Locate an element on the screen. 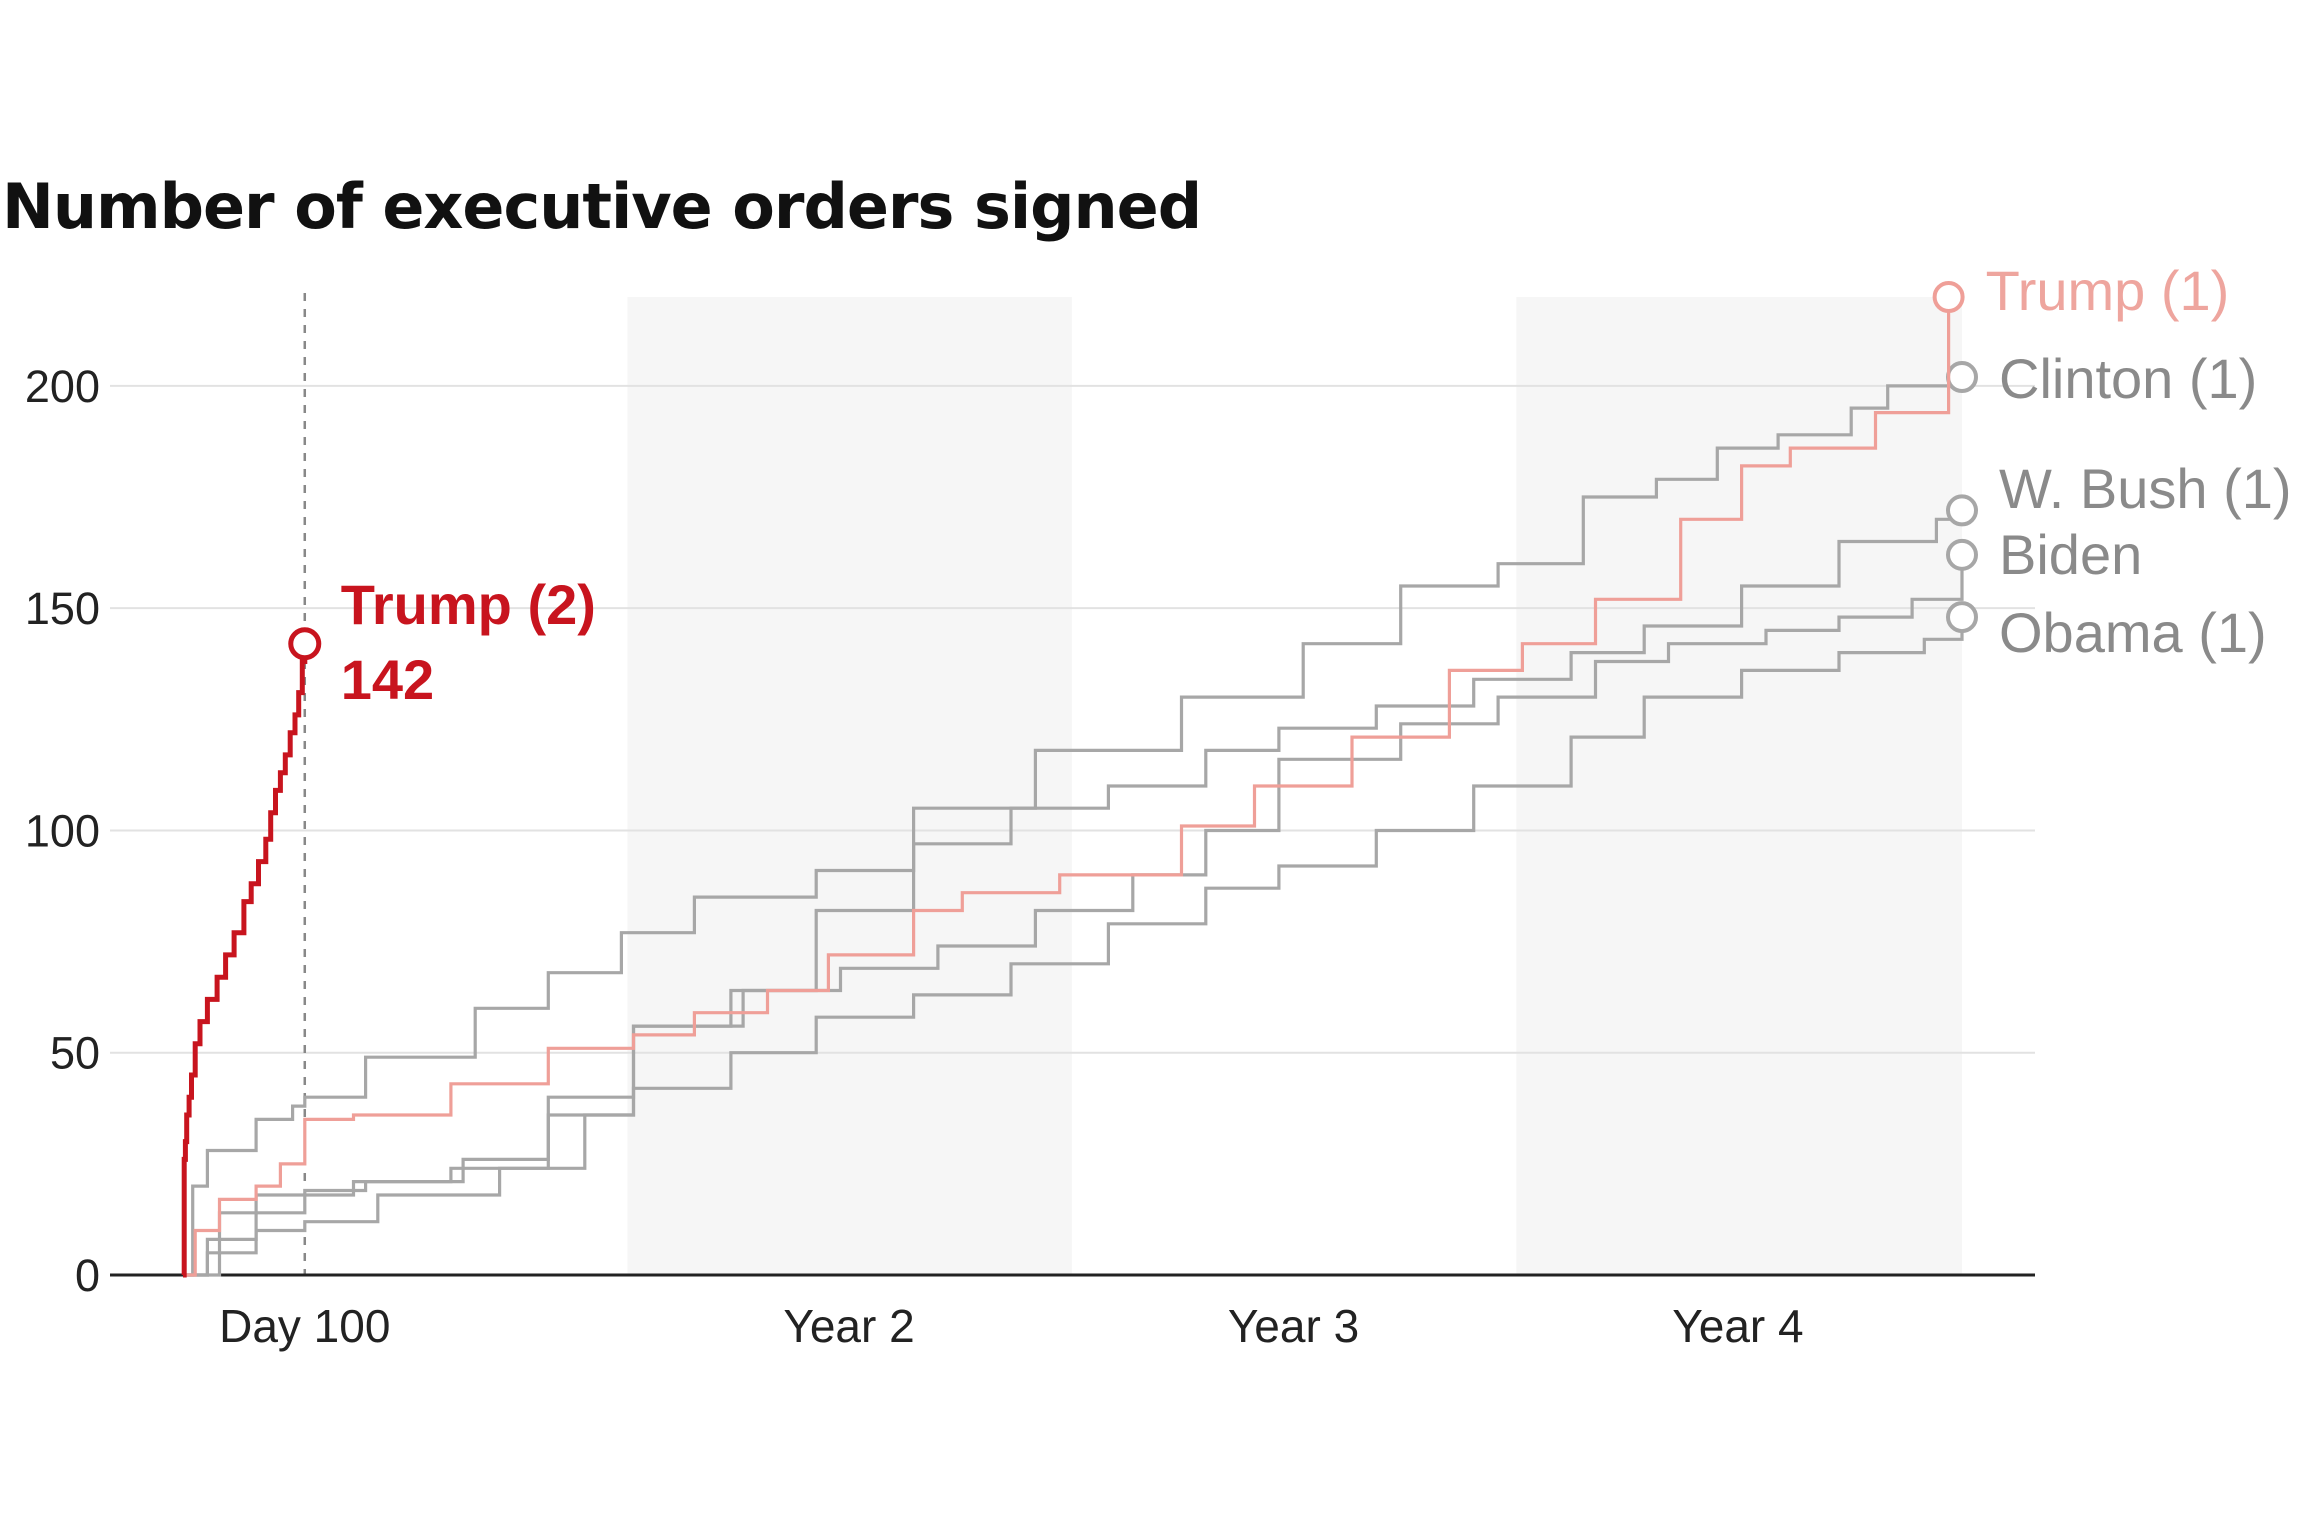  series-label-trump-2: Trump (2) is located at coordinates (468, 604).